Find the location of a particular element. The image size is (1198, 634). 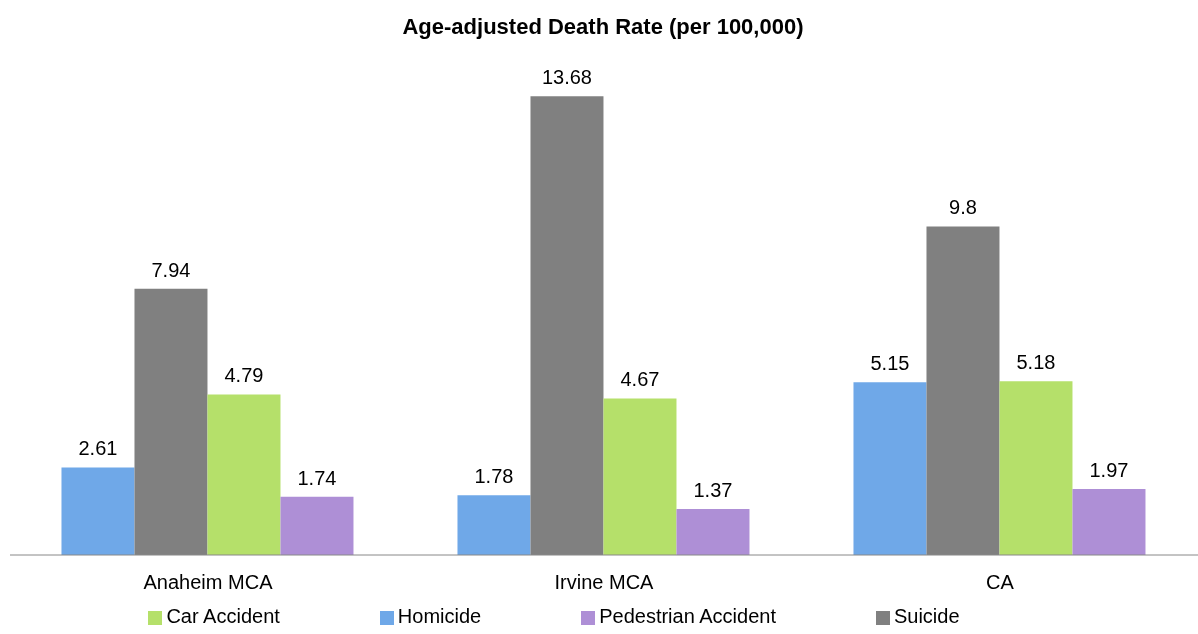

data-label: 1.37 is located at coordinates (713, 490).